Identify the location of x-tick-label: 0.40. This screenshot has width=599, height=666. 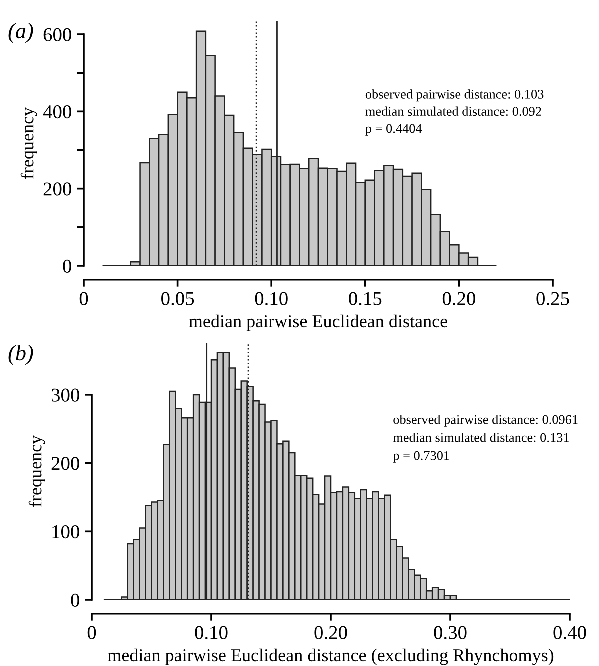
(570, 633).